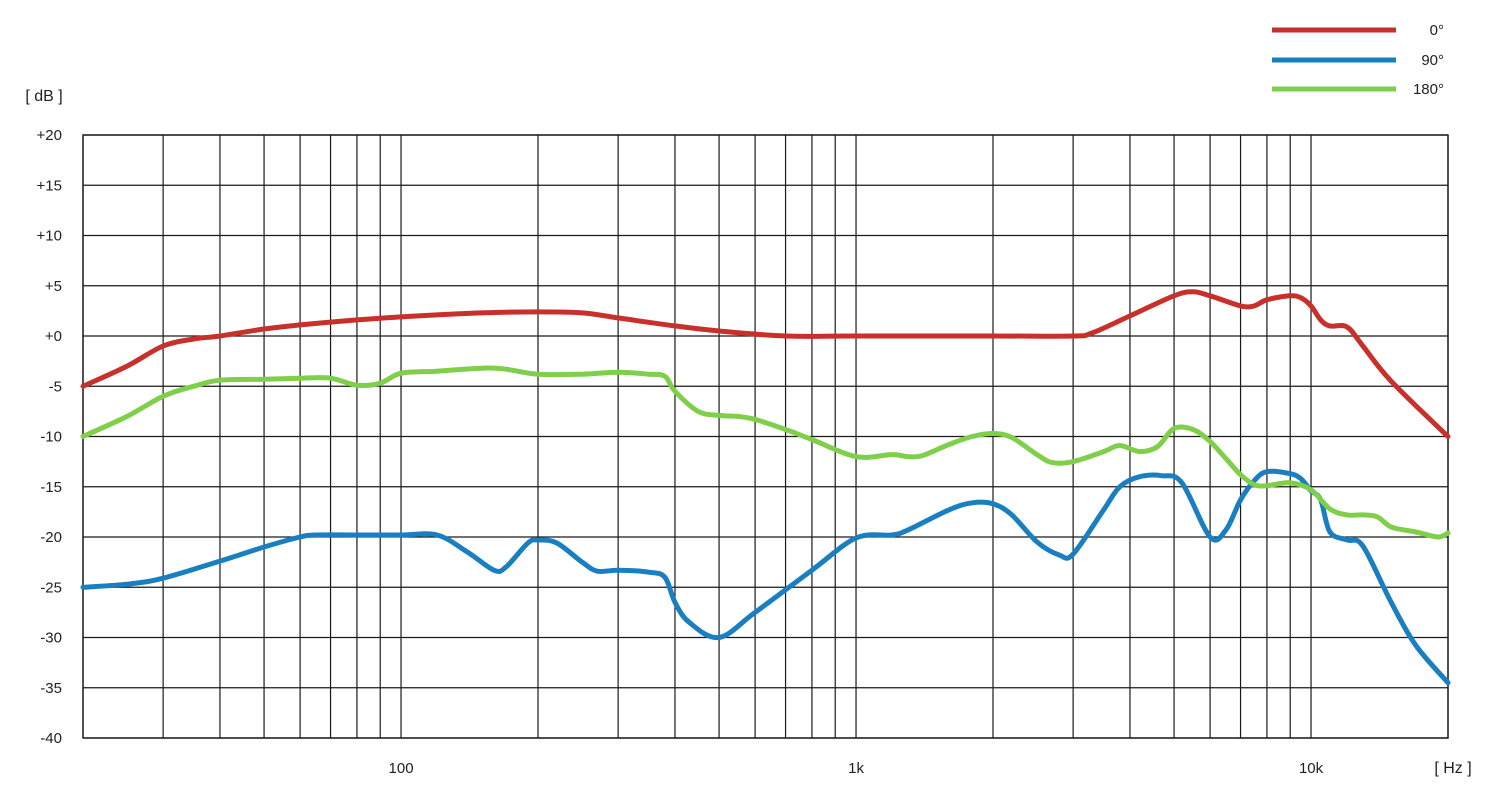  What do you see at coordinates (1432, 60) in the screenshot?
I see `legend-label: 90°` at bounding box center [1432, 60].